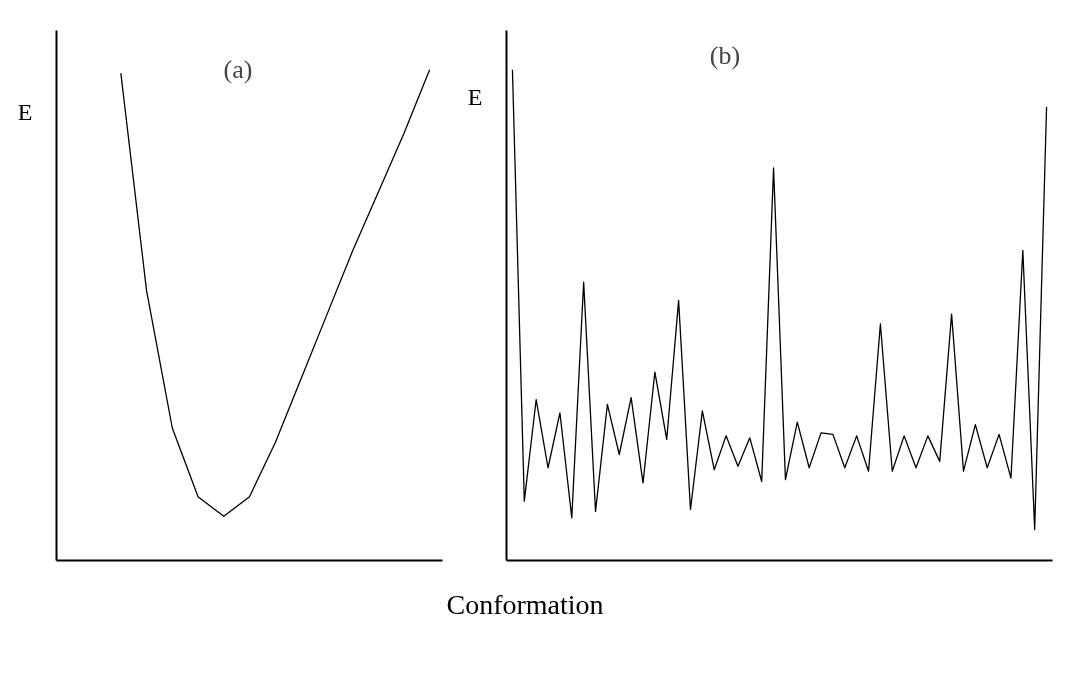  I want to click on x-axis-title: Conformation, so click(525, 605).